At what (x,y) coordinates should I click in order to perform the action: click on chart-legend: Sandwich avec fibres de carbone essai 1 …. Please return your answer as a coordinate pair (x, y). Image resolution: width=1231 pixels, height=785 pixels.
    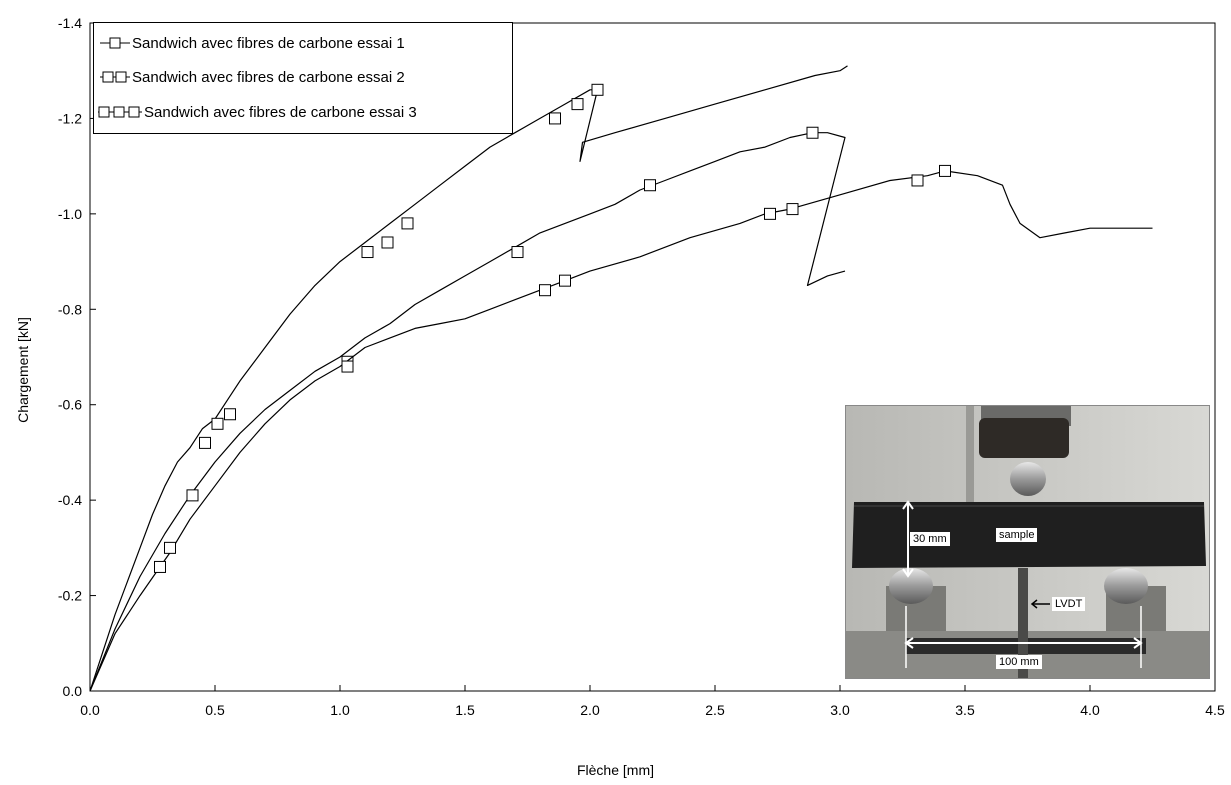
    Looking at the image, I should click on (303, 78).